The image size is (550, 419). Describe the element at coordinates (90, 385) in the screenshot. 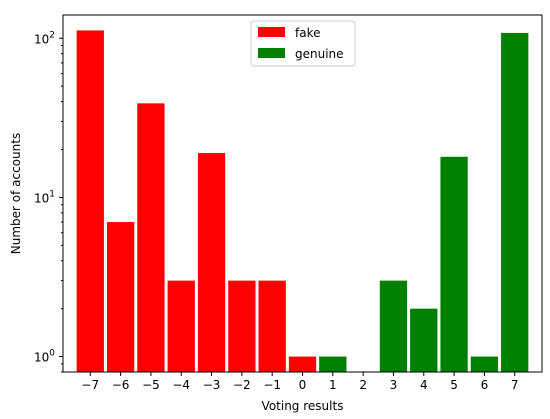

I see `x-tick-label: −7` at that location.